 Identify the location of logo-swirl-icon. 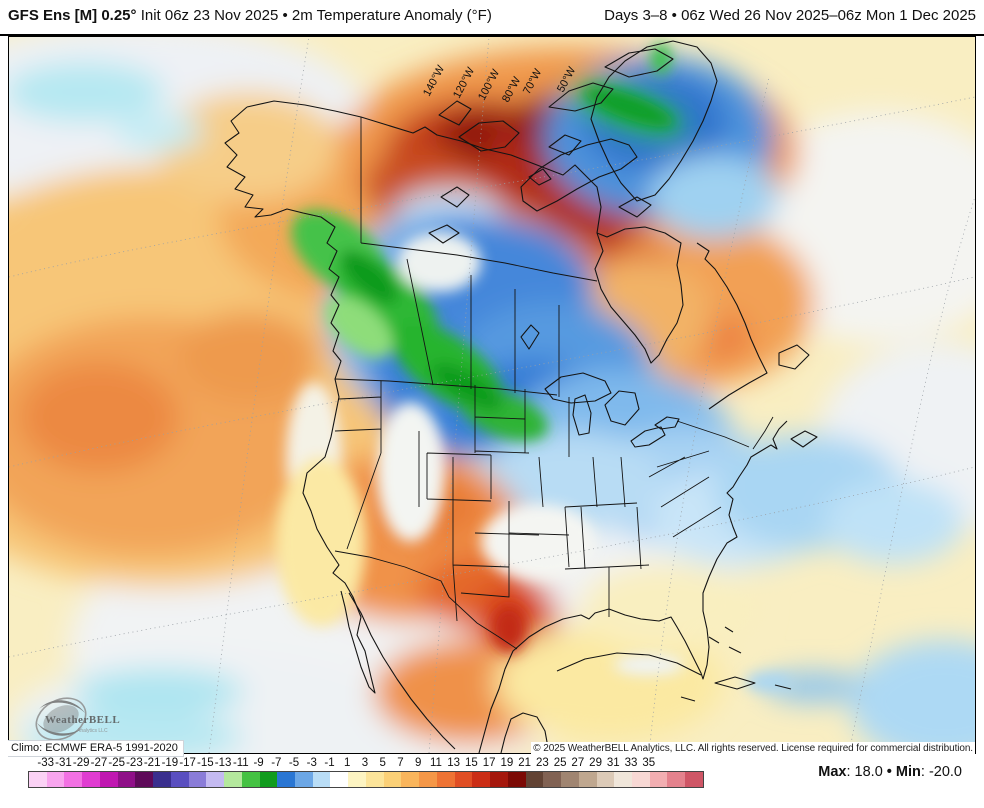
(61, 719).